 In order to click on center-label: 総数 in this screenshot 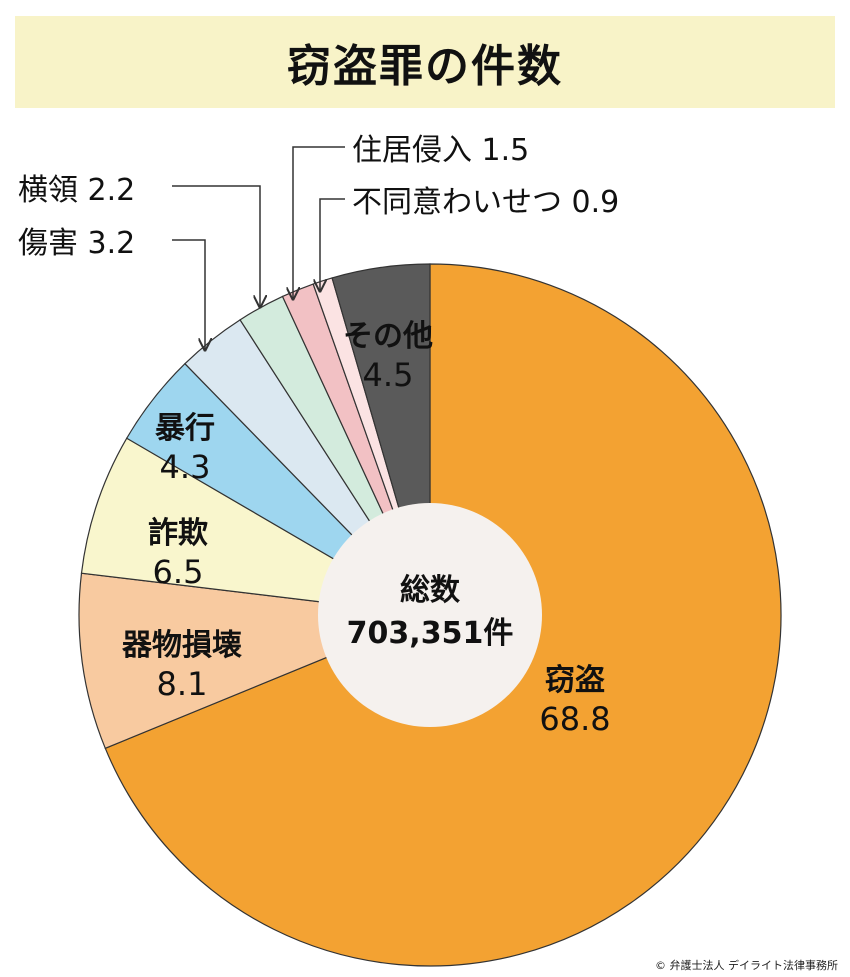, I will do `click(430, 590)`.